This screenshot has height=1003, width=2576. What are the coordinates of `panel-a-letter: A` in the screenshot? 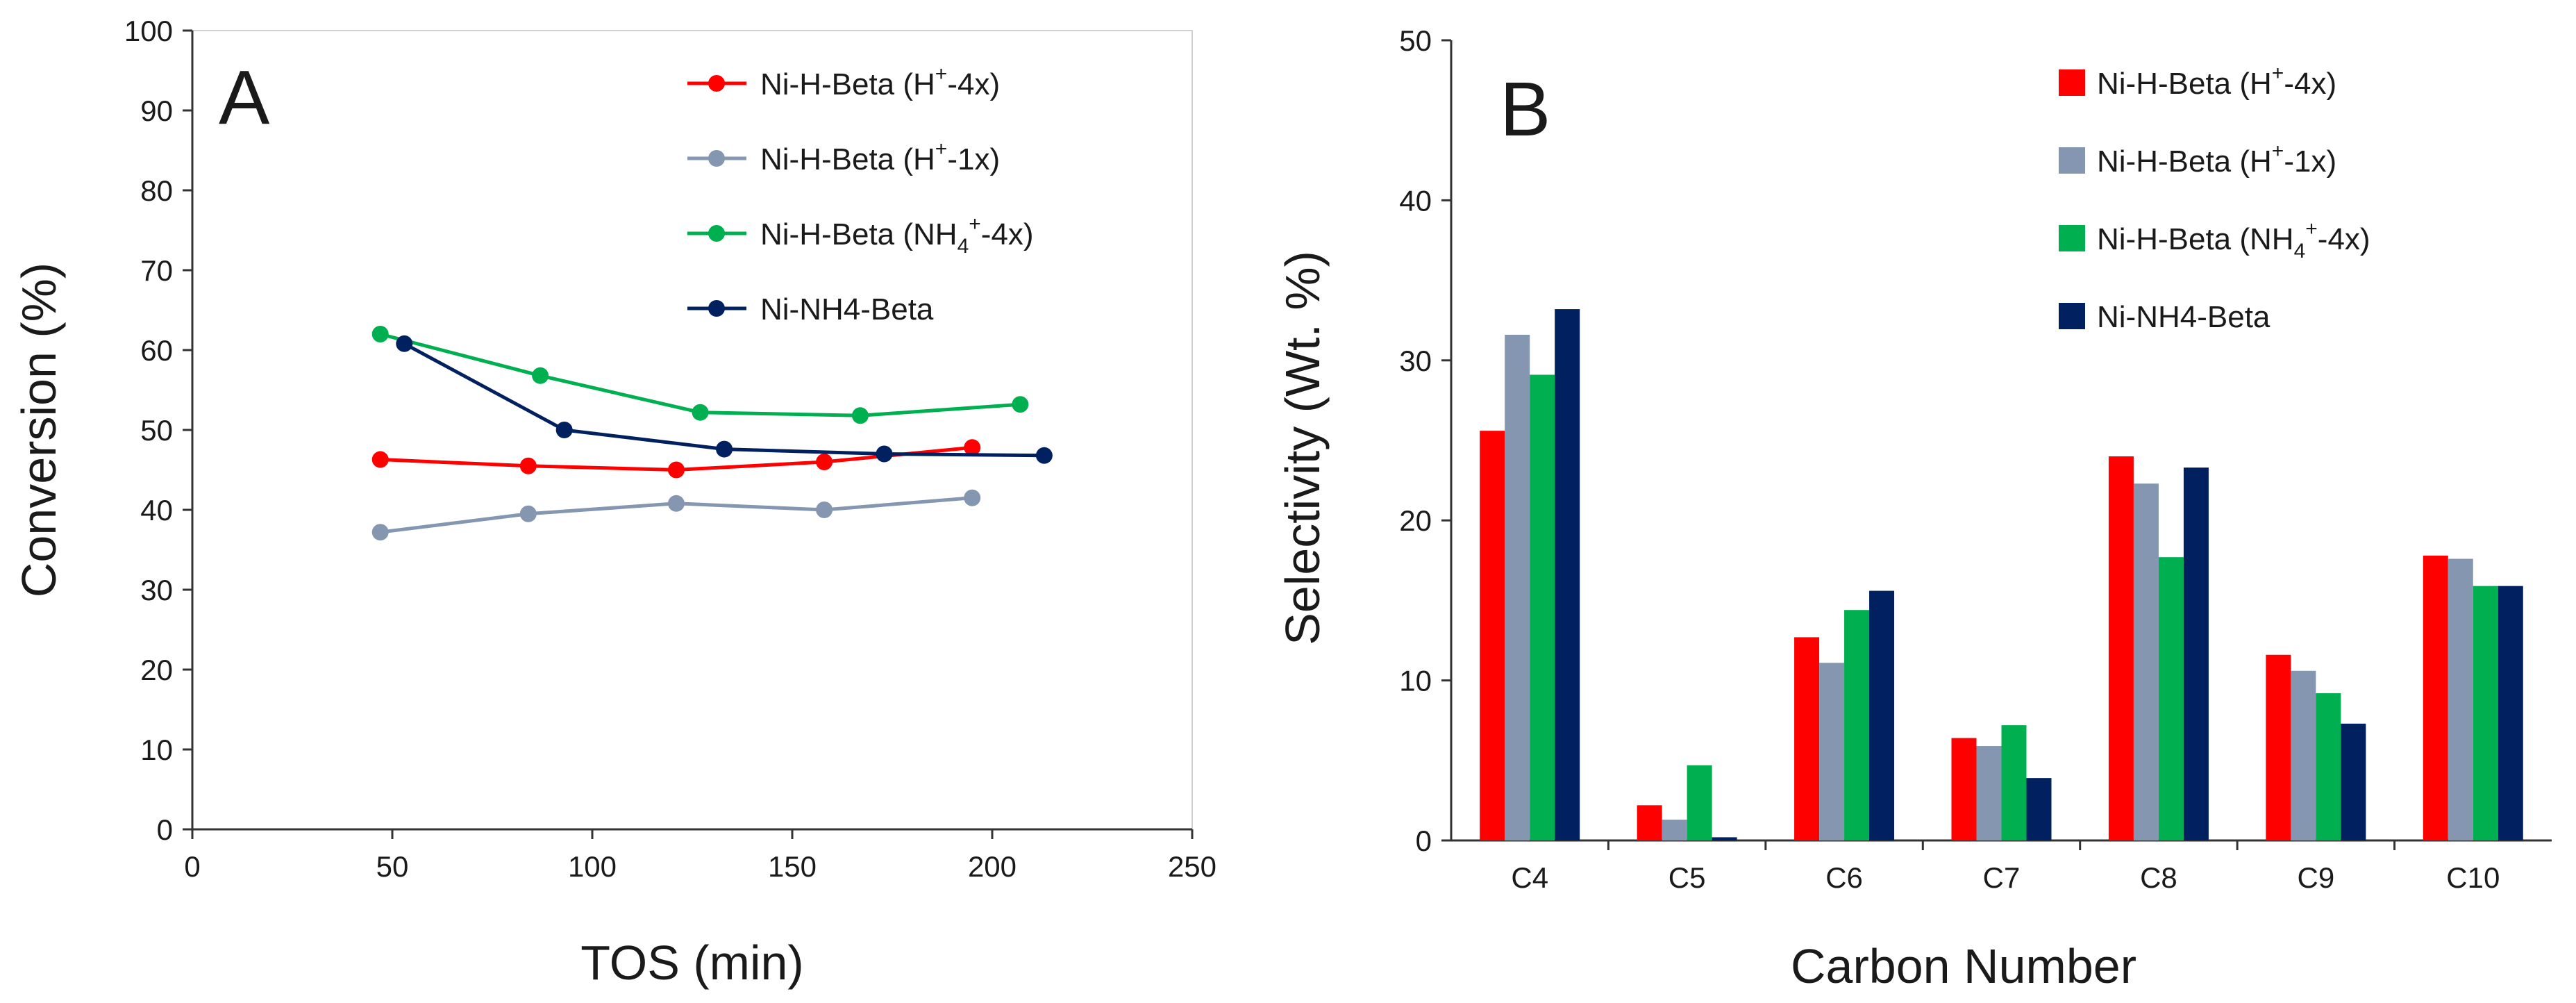 It's located at (244, 97).